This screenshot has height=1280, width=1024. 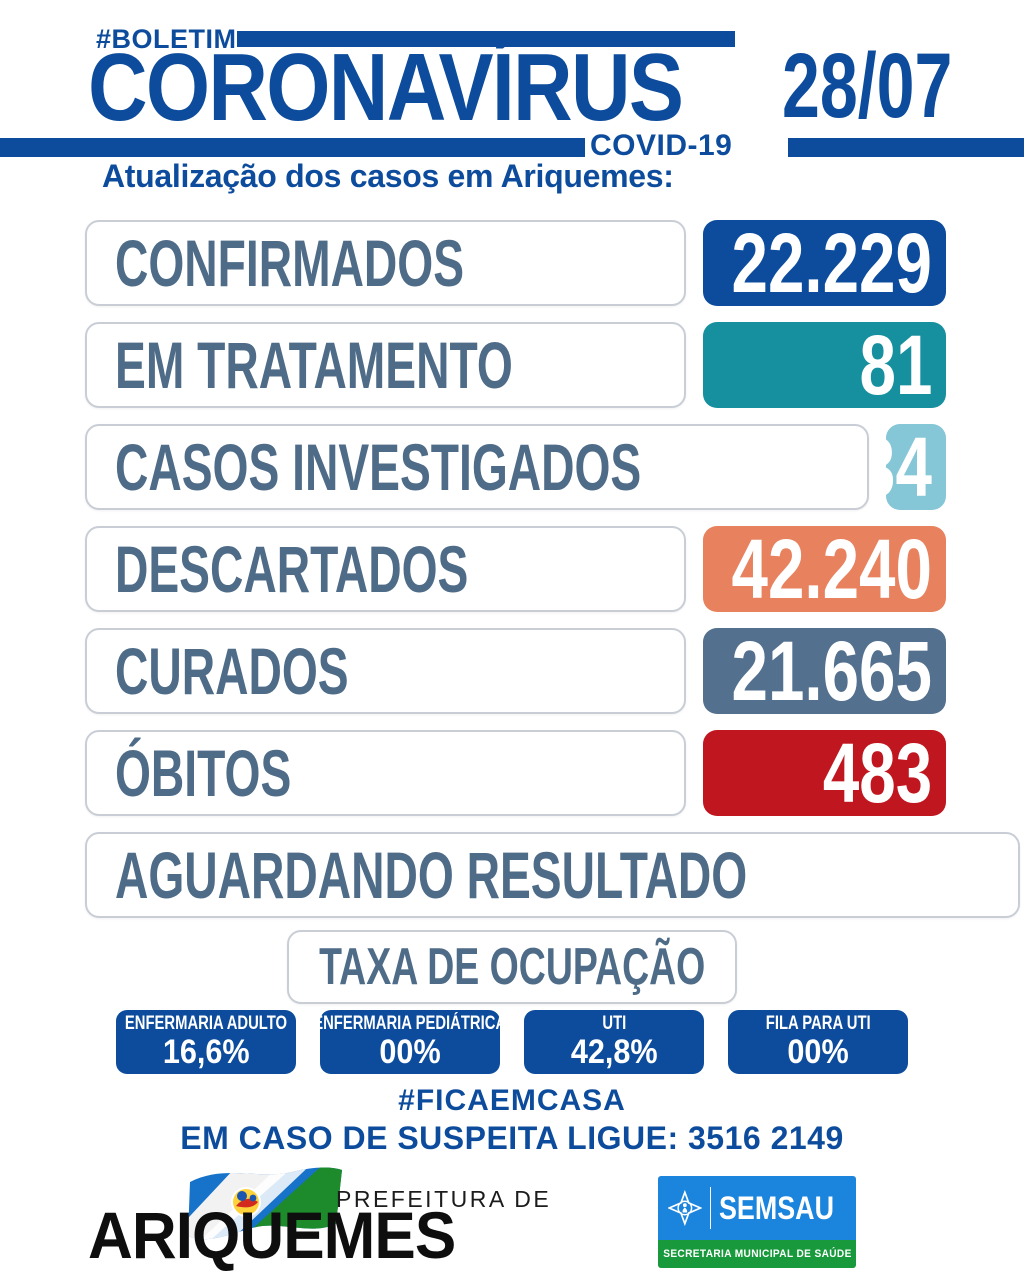 I want to click on semsau-band: SECRETARIA MUNICIPAL DE SAÚDE, so click(x=757, y=1254).